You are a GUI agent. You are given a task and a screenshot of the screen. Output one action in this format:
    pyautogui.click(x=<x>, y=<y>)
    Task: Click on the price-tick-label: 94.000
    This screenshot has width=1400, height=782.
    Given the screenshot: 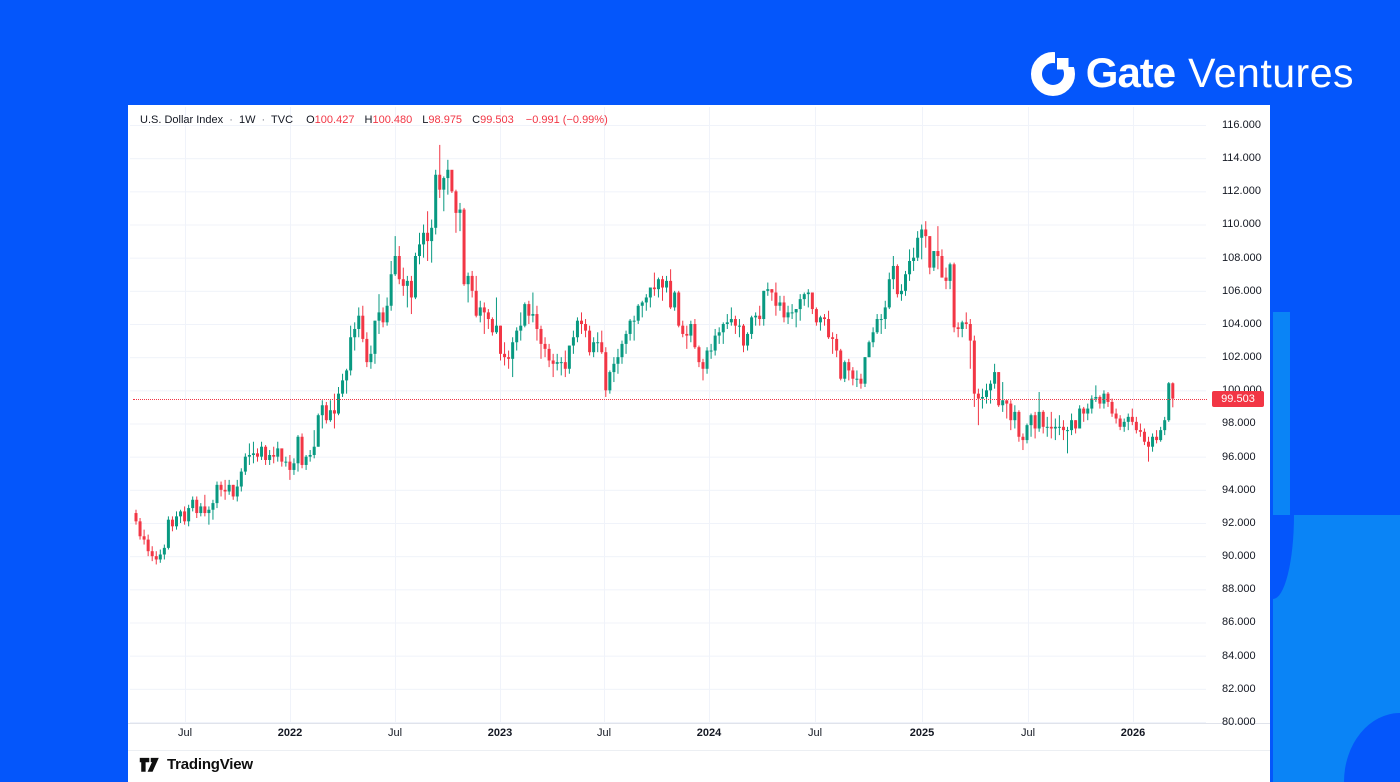 What is the action you would take?
    pyautogui.click(x=1239, y=489)
    